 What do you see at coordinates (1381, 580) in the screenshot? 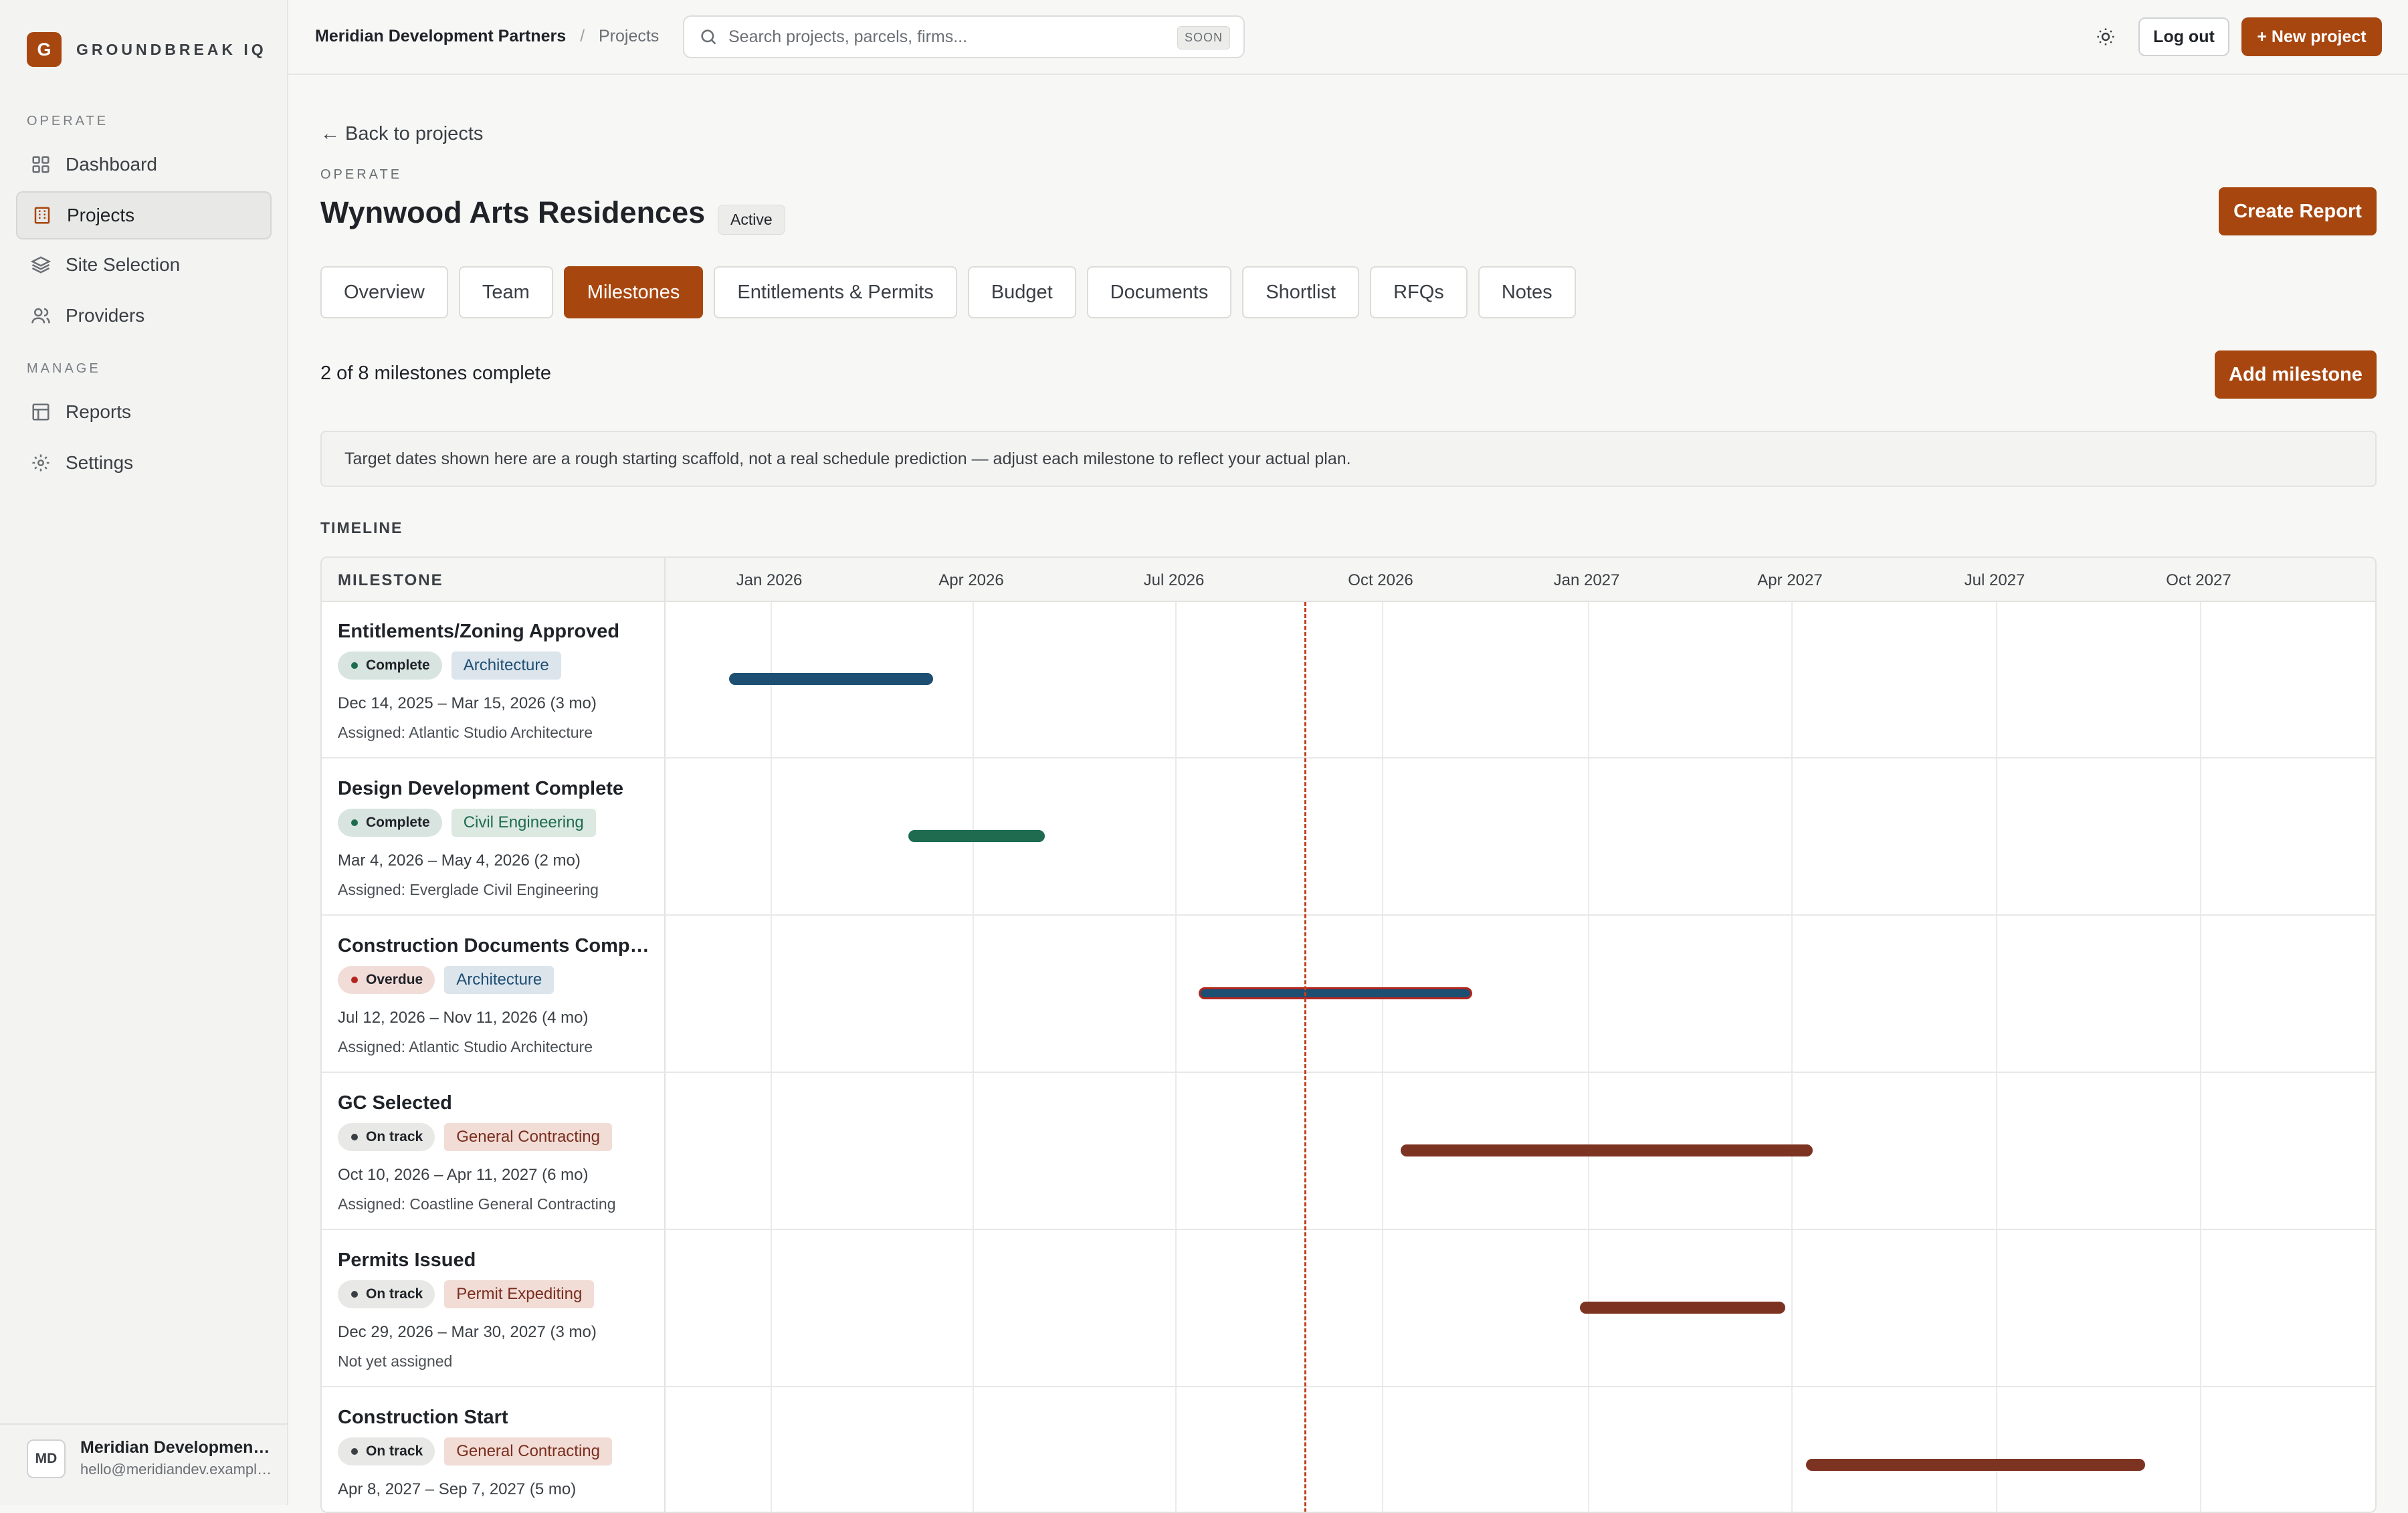
I see `timeline-month-label: Oct 2026` at bounding box center [1381, 580].